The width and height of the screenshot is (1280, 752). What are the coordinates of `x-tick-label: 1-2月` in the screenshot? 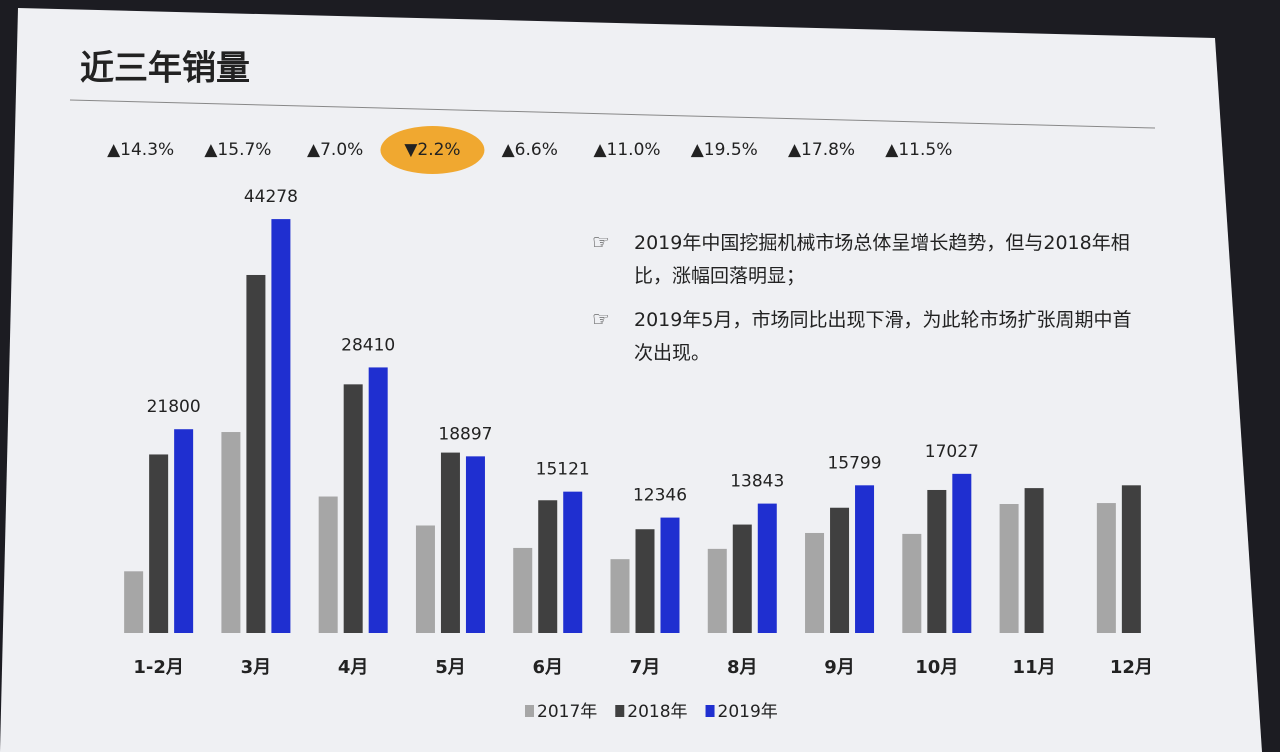 It's located at (158, 667).